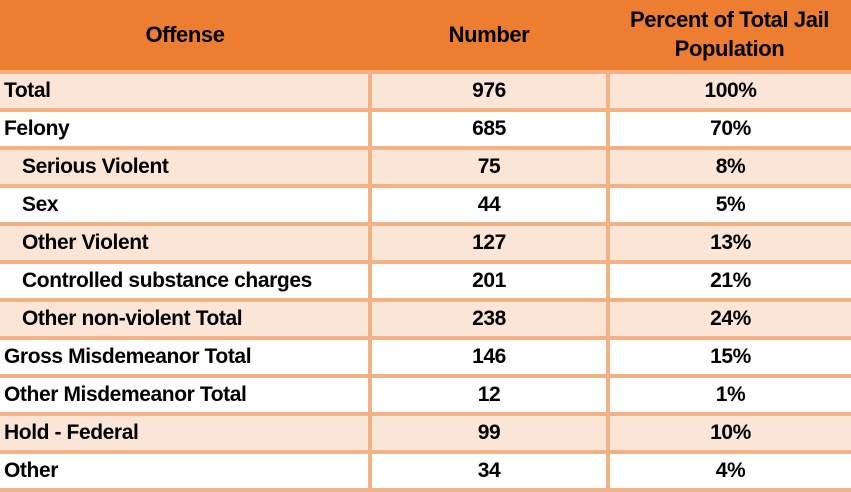 This screenshot has height=492, width=851. What do you see at coordinates (186, 318) in the screenshot?
I see `offense-cell: Other non-violent Total` at bounding box center [186, 318].